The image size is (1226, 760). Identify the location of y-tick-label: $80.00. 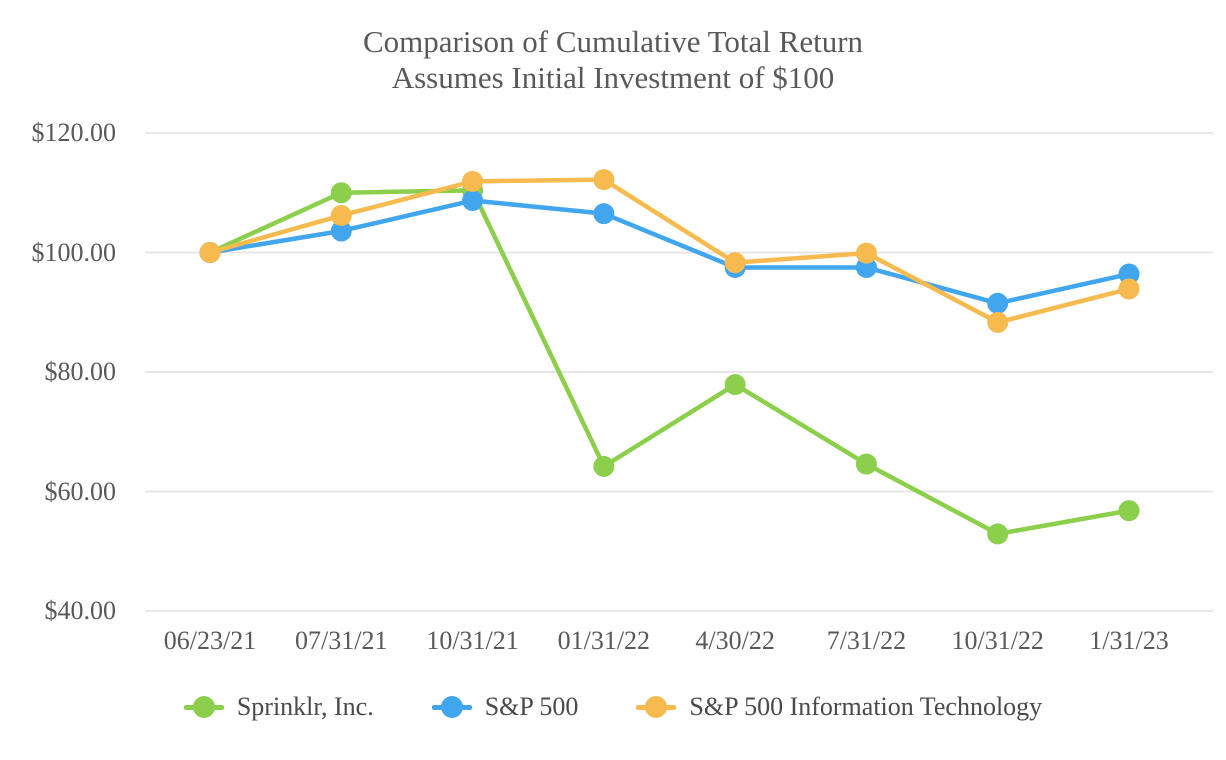
(80, 371).